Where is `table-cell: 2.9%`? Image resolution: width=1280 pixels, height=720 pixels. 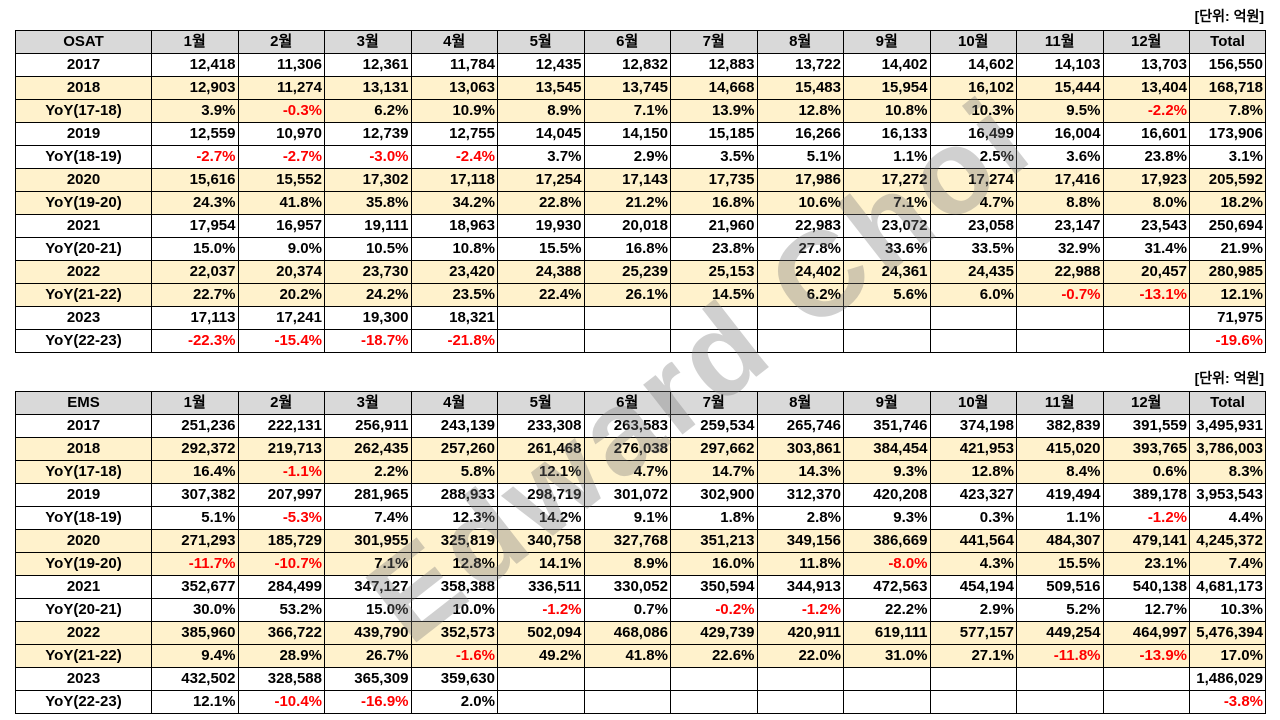
table-cell: 2.9% is located at coordinates (627, 157).